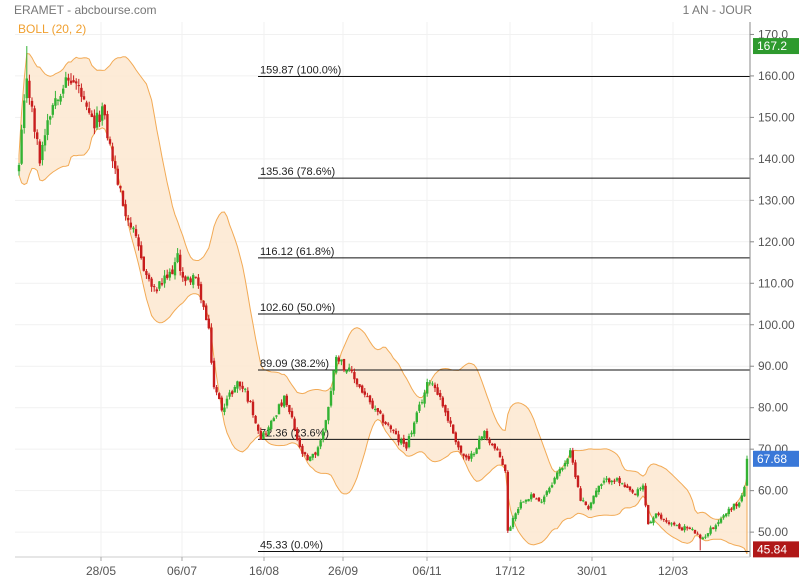 This screenshot has width=800, height=580. I want to click on price-tick-label: 100.00, so click(776, 325).